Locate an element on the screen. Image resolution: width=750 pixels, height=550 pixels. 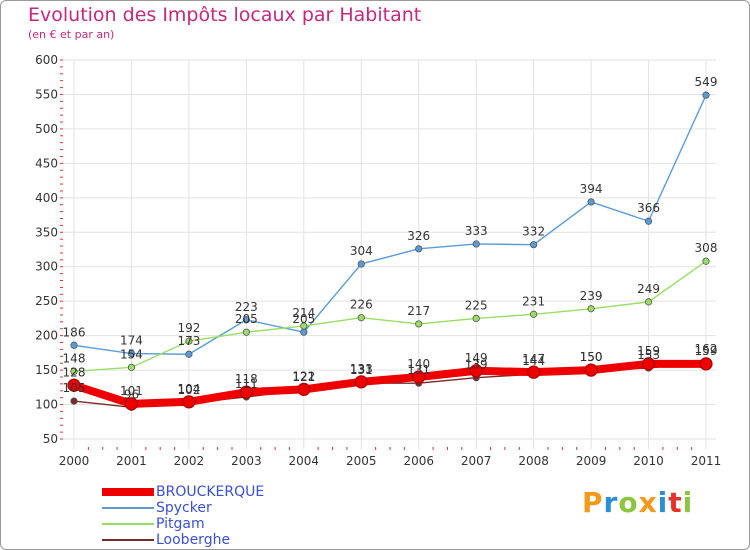
data-label-looberghe: 111 is located at coordinates (246, 384).